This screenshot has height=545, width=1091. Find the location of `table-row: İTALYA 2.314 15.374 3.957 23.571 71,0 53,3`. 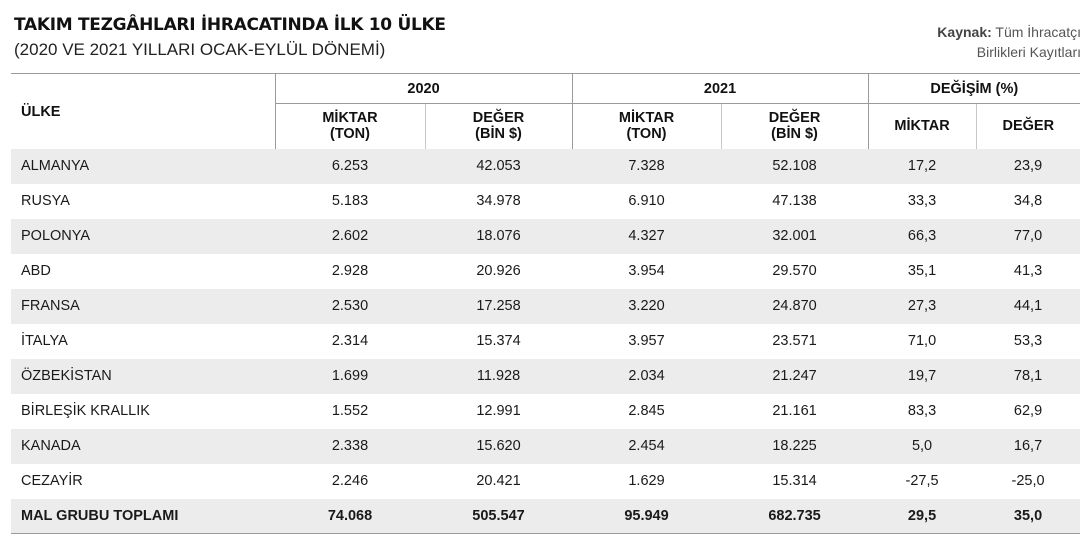

table-row: İTALYA 2.314 15.374 3.957 23.571 71,0 53,3 is located at coordinates (546, 341).